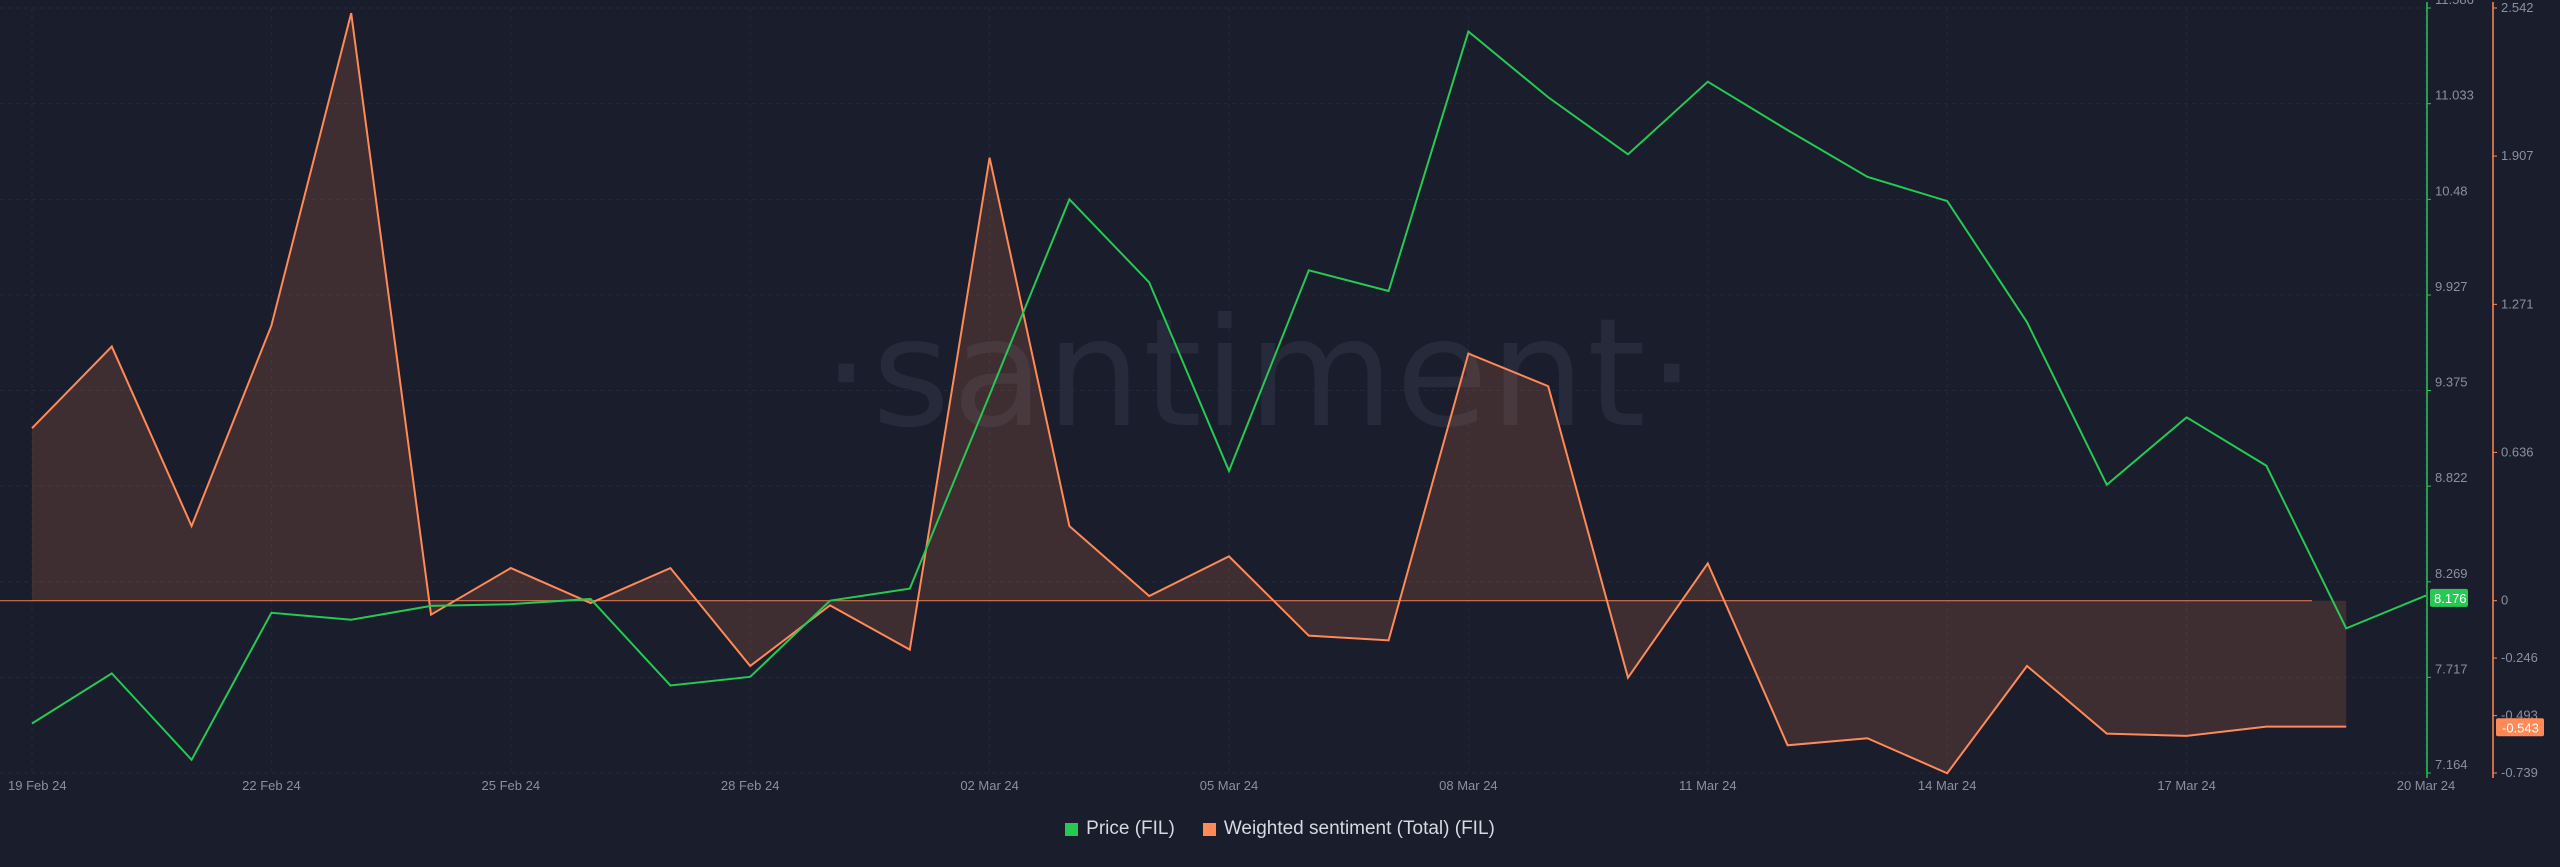 The height and width of the screenshot is (867, 2560). I want to click on price-current-badge, so click(2449, 597).